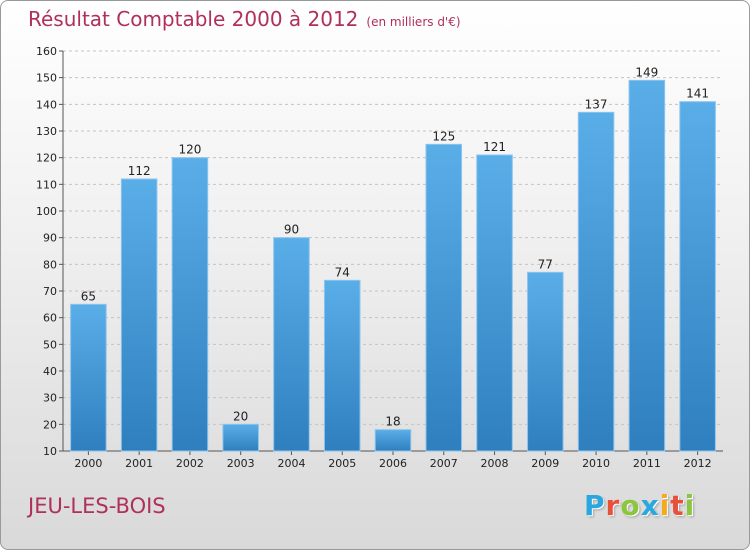  What do you see at coordinates (393, 463) in the screenshot?
I see `x-tick-label-2006: 2006` at bounding box center [393, 463].